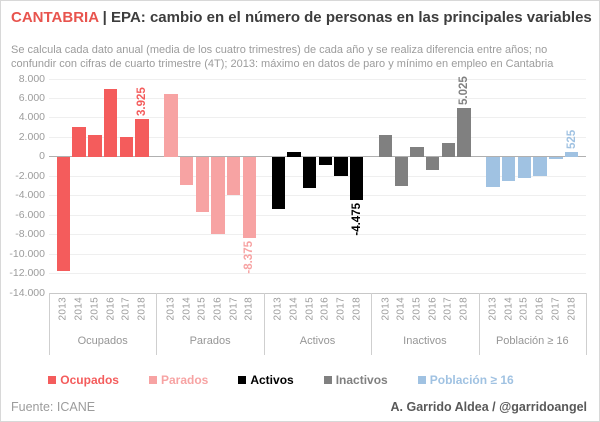  What do you see at coordinates (142, 137) in the screenshot?
I see `bar-ocupados-2018` at bounding box center [142, 137].